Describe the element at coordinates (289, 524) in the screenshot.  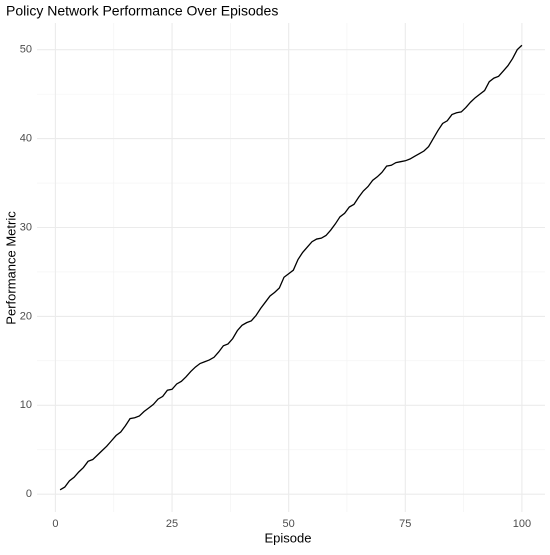
I see `x-tick-label: 50` at that location.